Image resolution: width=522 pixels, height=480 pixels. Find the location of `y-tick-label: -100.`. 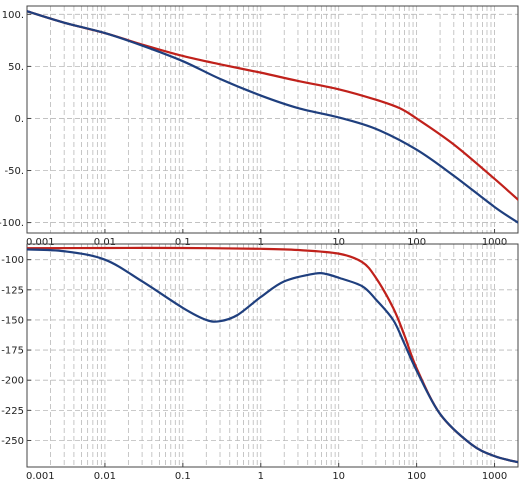

y-tick-label: -100. is located at coordinates (12, 223).